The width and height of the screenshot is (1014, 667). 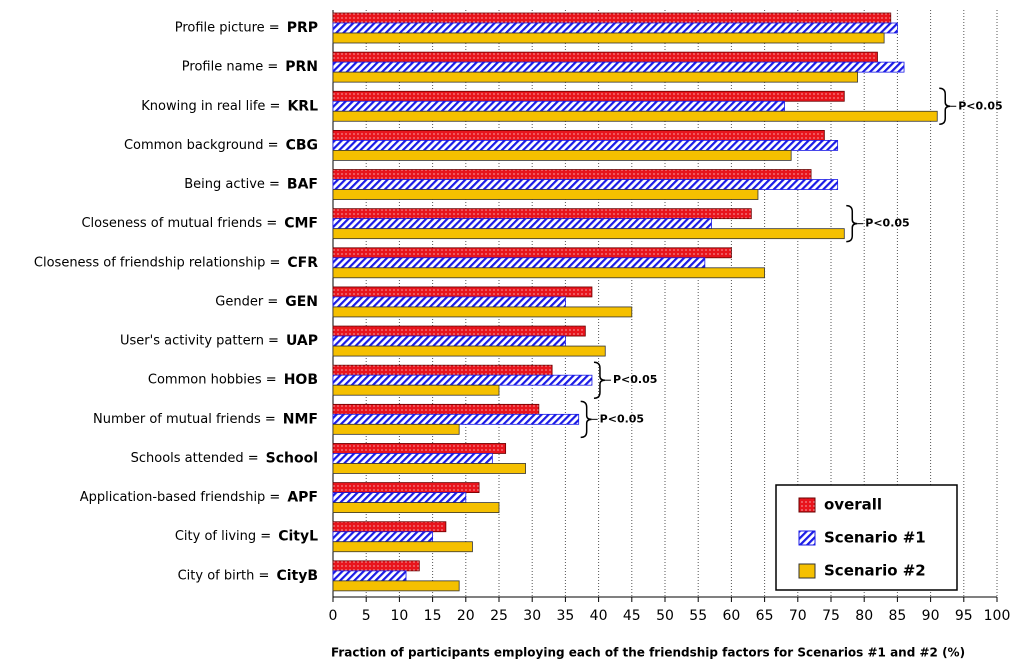 What do you see at coordinates (210, 106) in the screenshot?
I see `category-label: Knowing in real life =` at bounding box center [210, 106].